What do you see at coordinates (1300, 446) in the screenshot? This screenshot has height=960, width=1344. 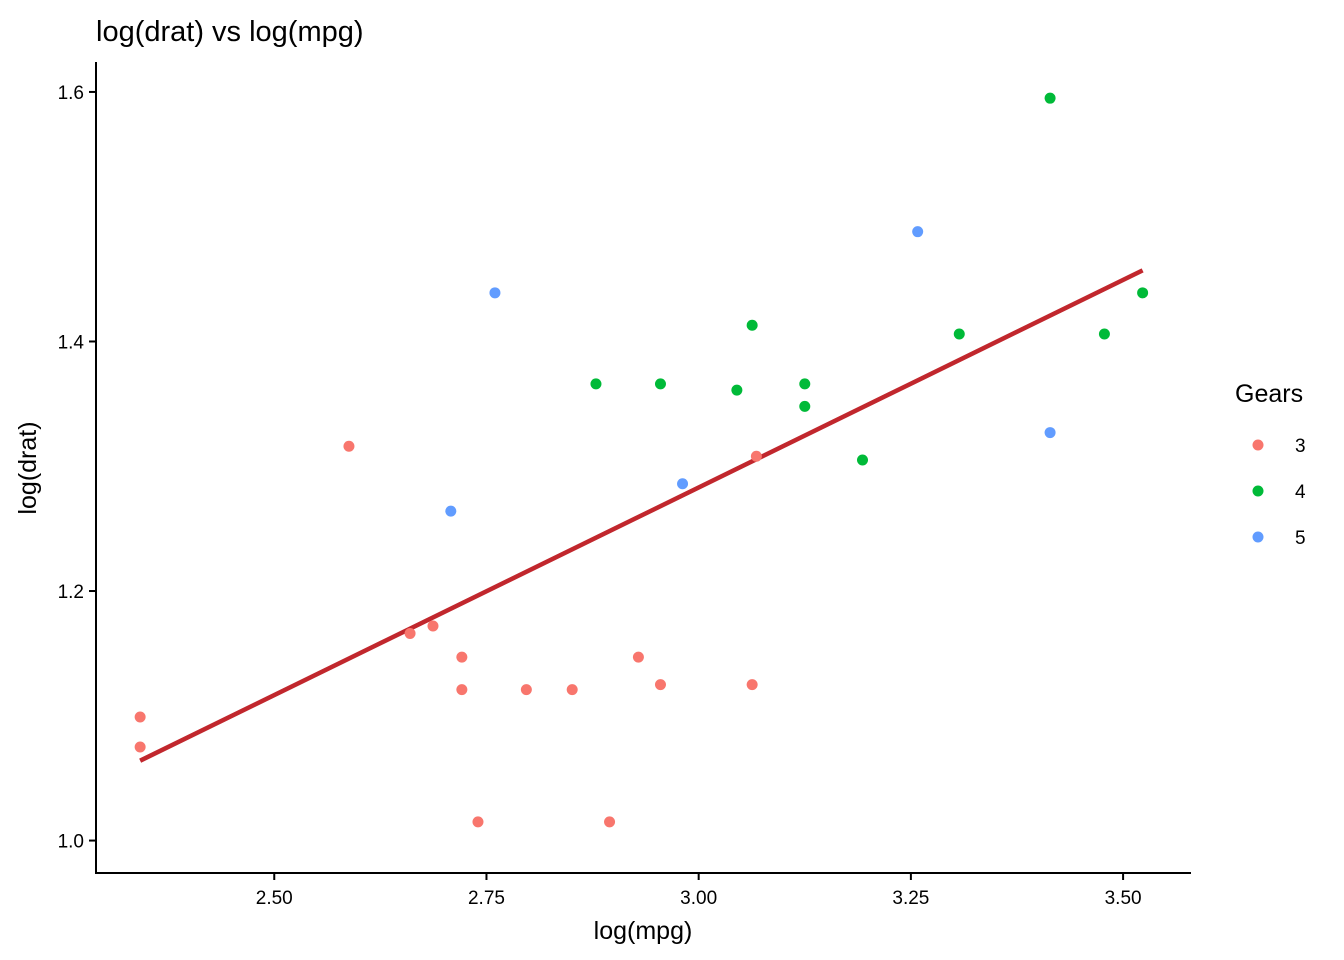 I see `legend-label-3: 3` at bounding box center [1300, 446].